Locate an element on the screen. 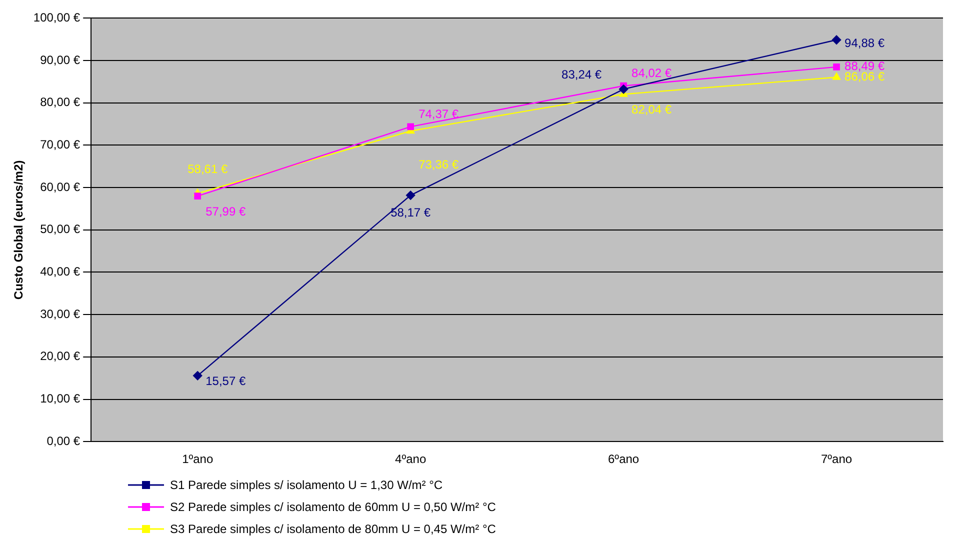 This screenshot has height=549, width=961. y-tick-label: 50,00 € is located at coordinates (60, 229).